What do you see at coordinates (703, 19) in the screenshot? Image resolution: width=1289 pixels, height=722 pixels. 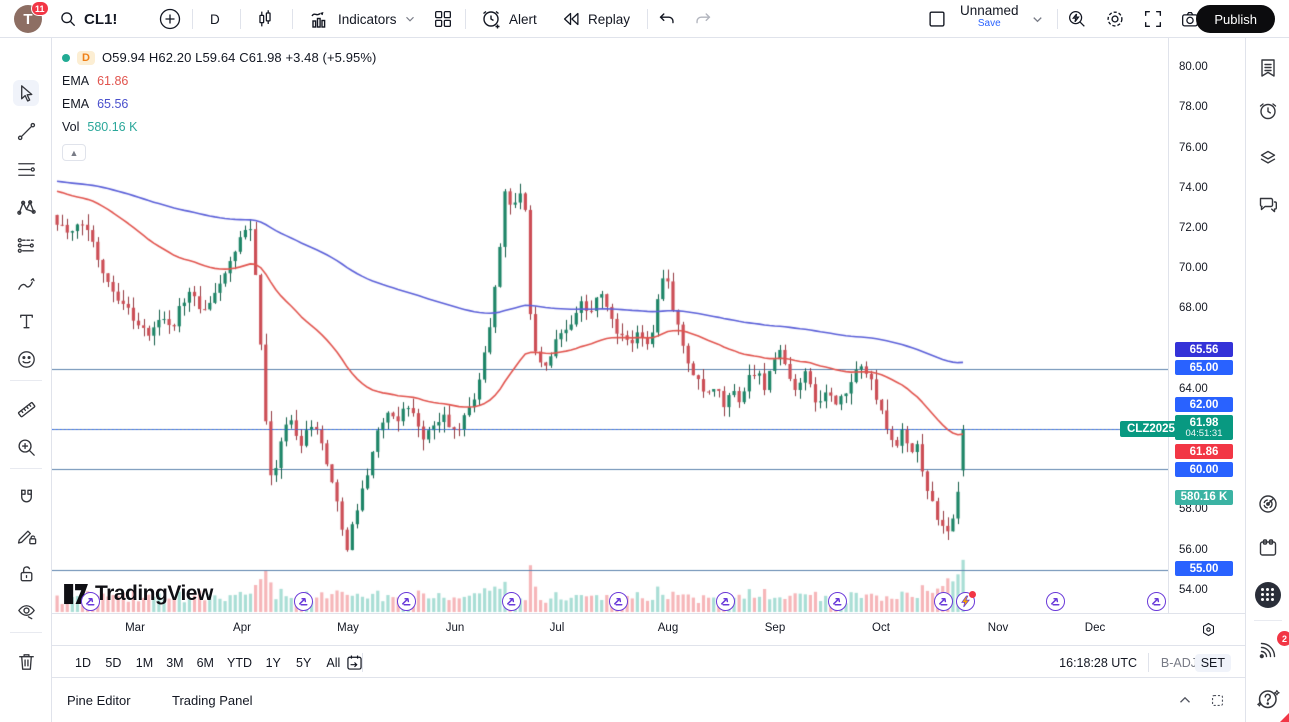 I see `redo-button` at bounding box center [703, 19].